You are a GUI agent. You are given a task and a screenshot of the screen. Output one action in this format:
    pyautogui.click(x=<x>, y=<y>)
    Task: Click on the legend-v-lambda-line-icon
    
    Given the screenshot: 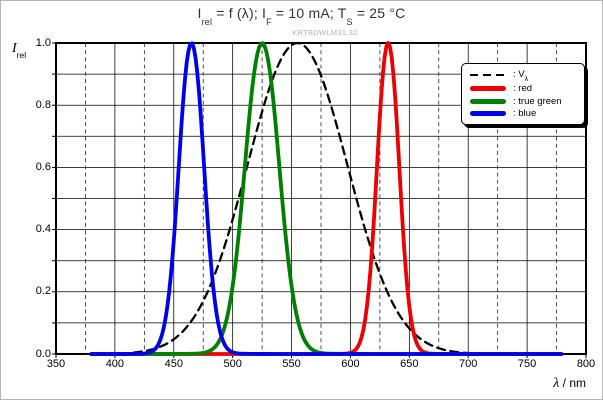 What is the action you would take?
    pyautogui.click(x=488, y=75)
    